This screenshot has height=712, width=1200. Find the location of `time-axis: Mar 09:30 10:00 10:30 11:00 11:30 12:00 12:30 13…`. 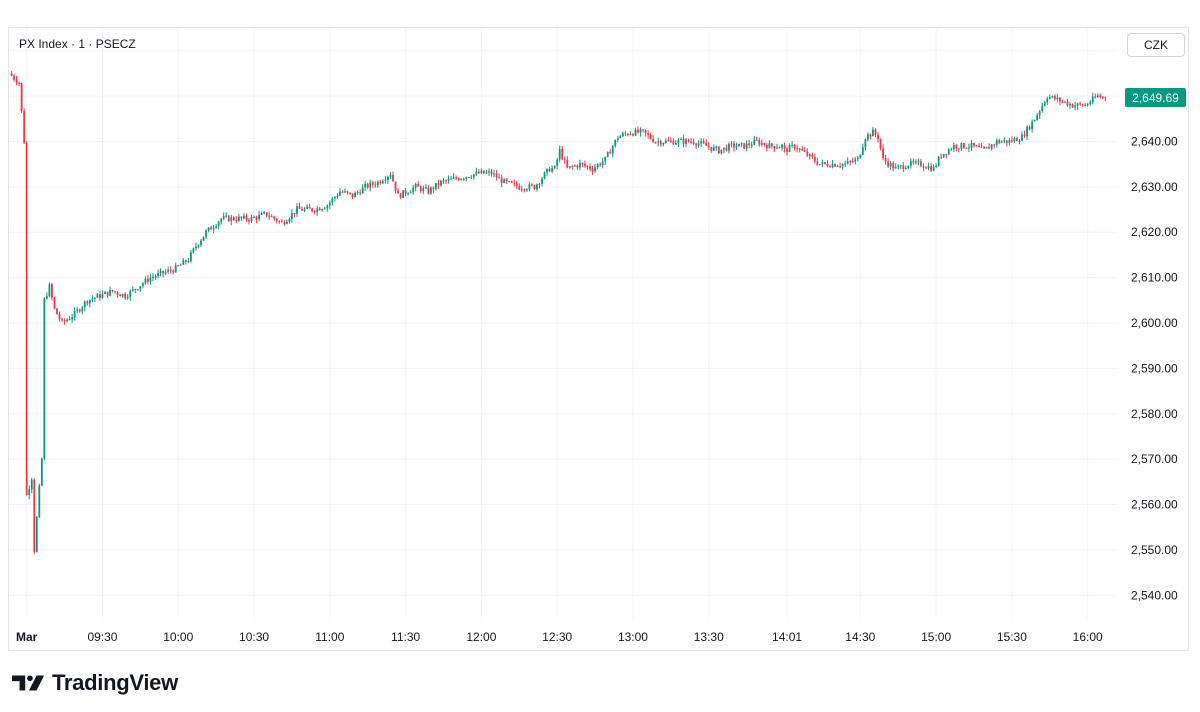

time-axis: Mar 09:30 10:00 10:30 11:00 11:30 12:00 12:30 13… is located at coordinates (559, 637).